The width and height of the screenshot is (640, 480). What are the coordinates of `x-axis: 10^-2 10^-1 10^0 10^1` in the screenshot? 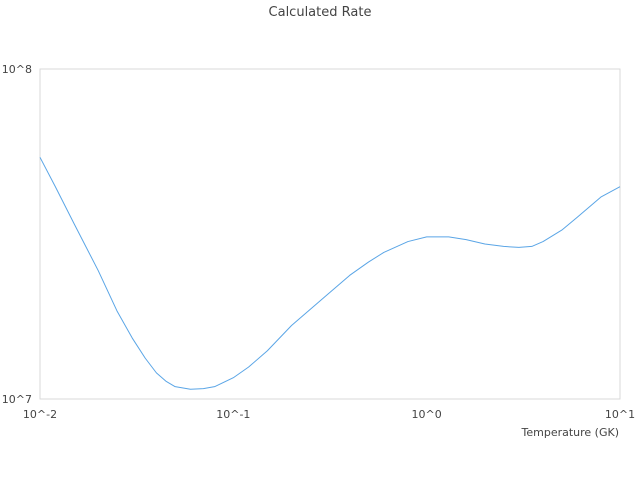 It's located at (329, 414).